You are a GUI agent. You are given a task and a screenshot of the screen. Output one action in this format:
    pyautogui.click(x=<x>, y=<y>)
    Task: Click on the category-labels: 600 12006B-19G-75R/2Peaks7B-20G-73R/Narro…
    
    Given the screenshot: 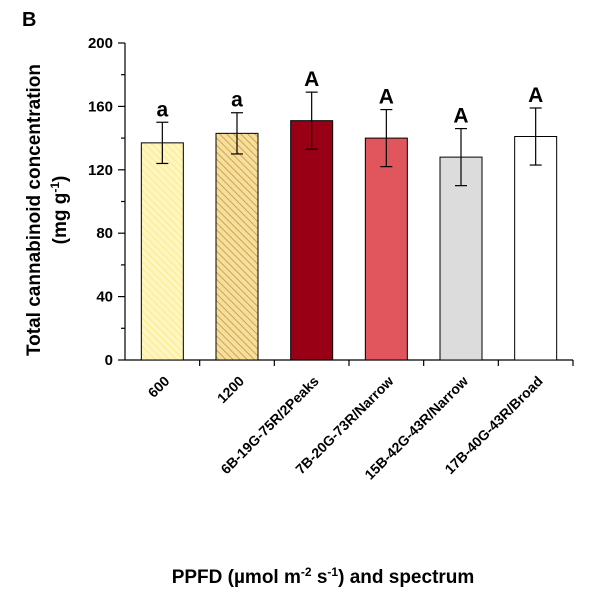 What is the action you would take?
    pyautogui.click(x=345, y=428)
    